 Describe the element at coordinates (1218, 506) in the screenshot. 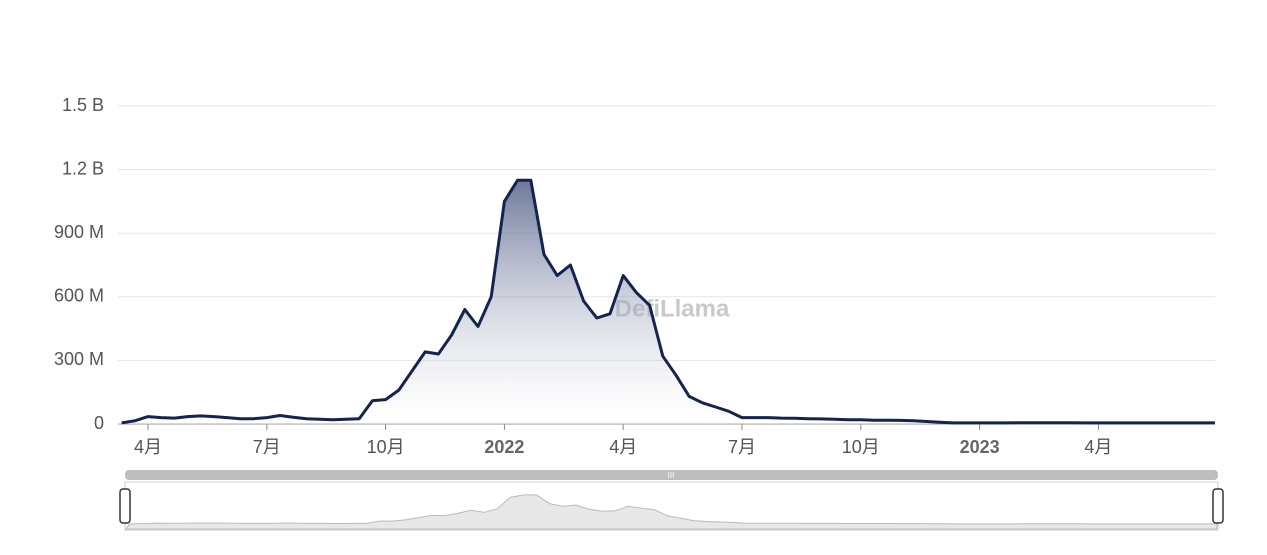

I see `slider-handle-right` at that location.